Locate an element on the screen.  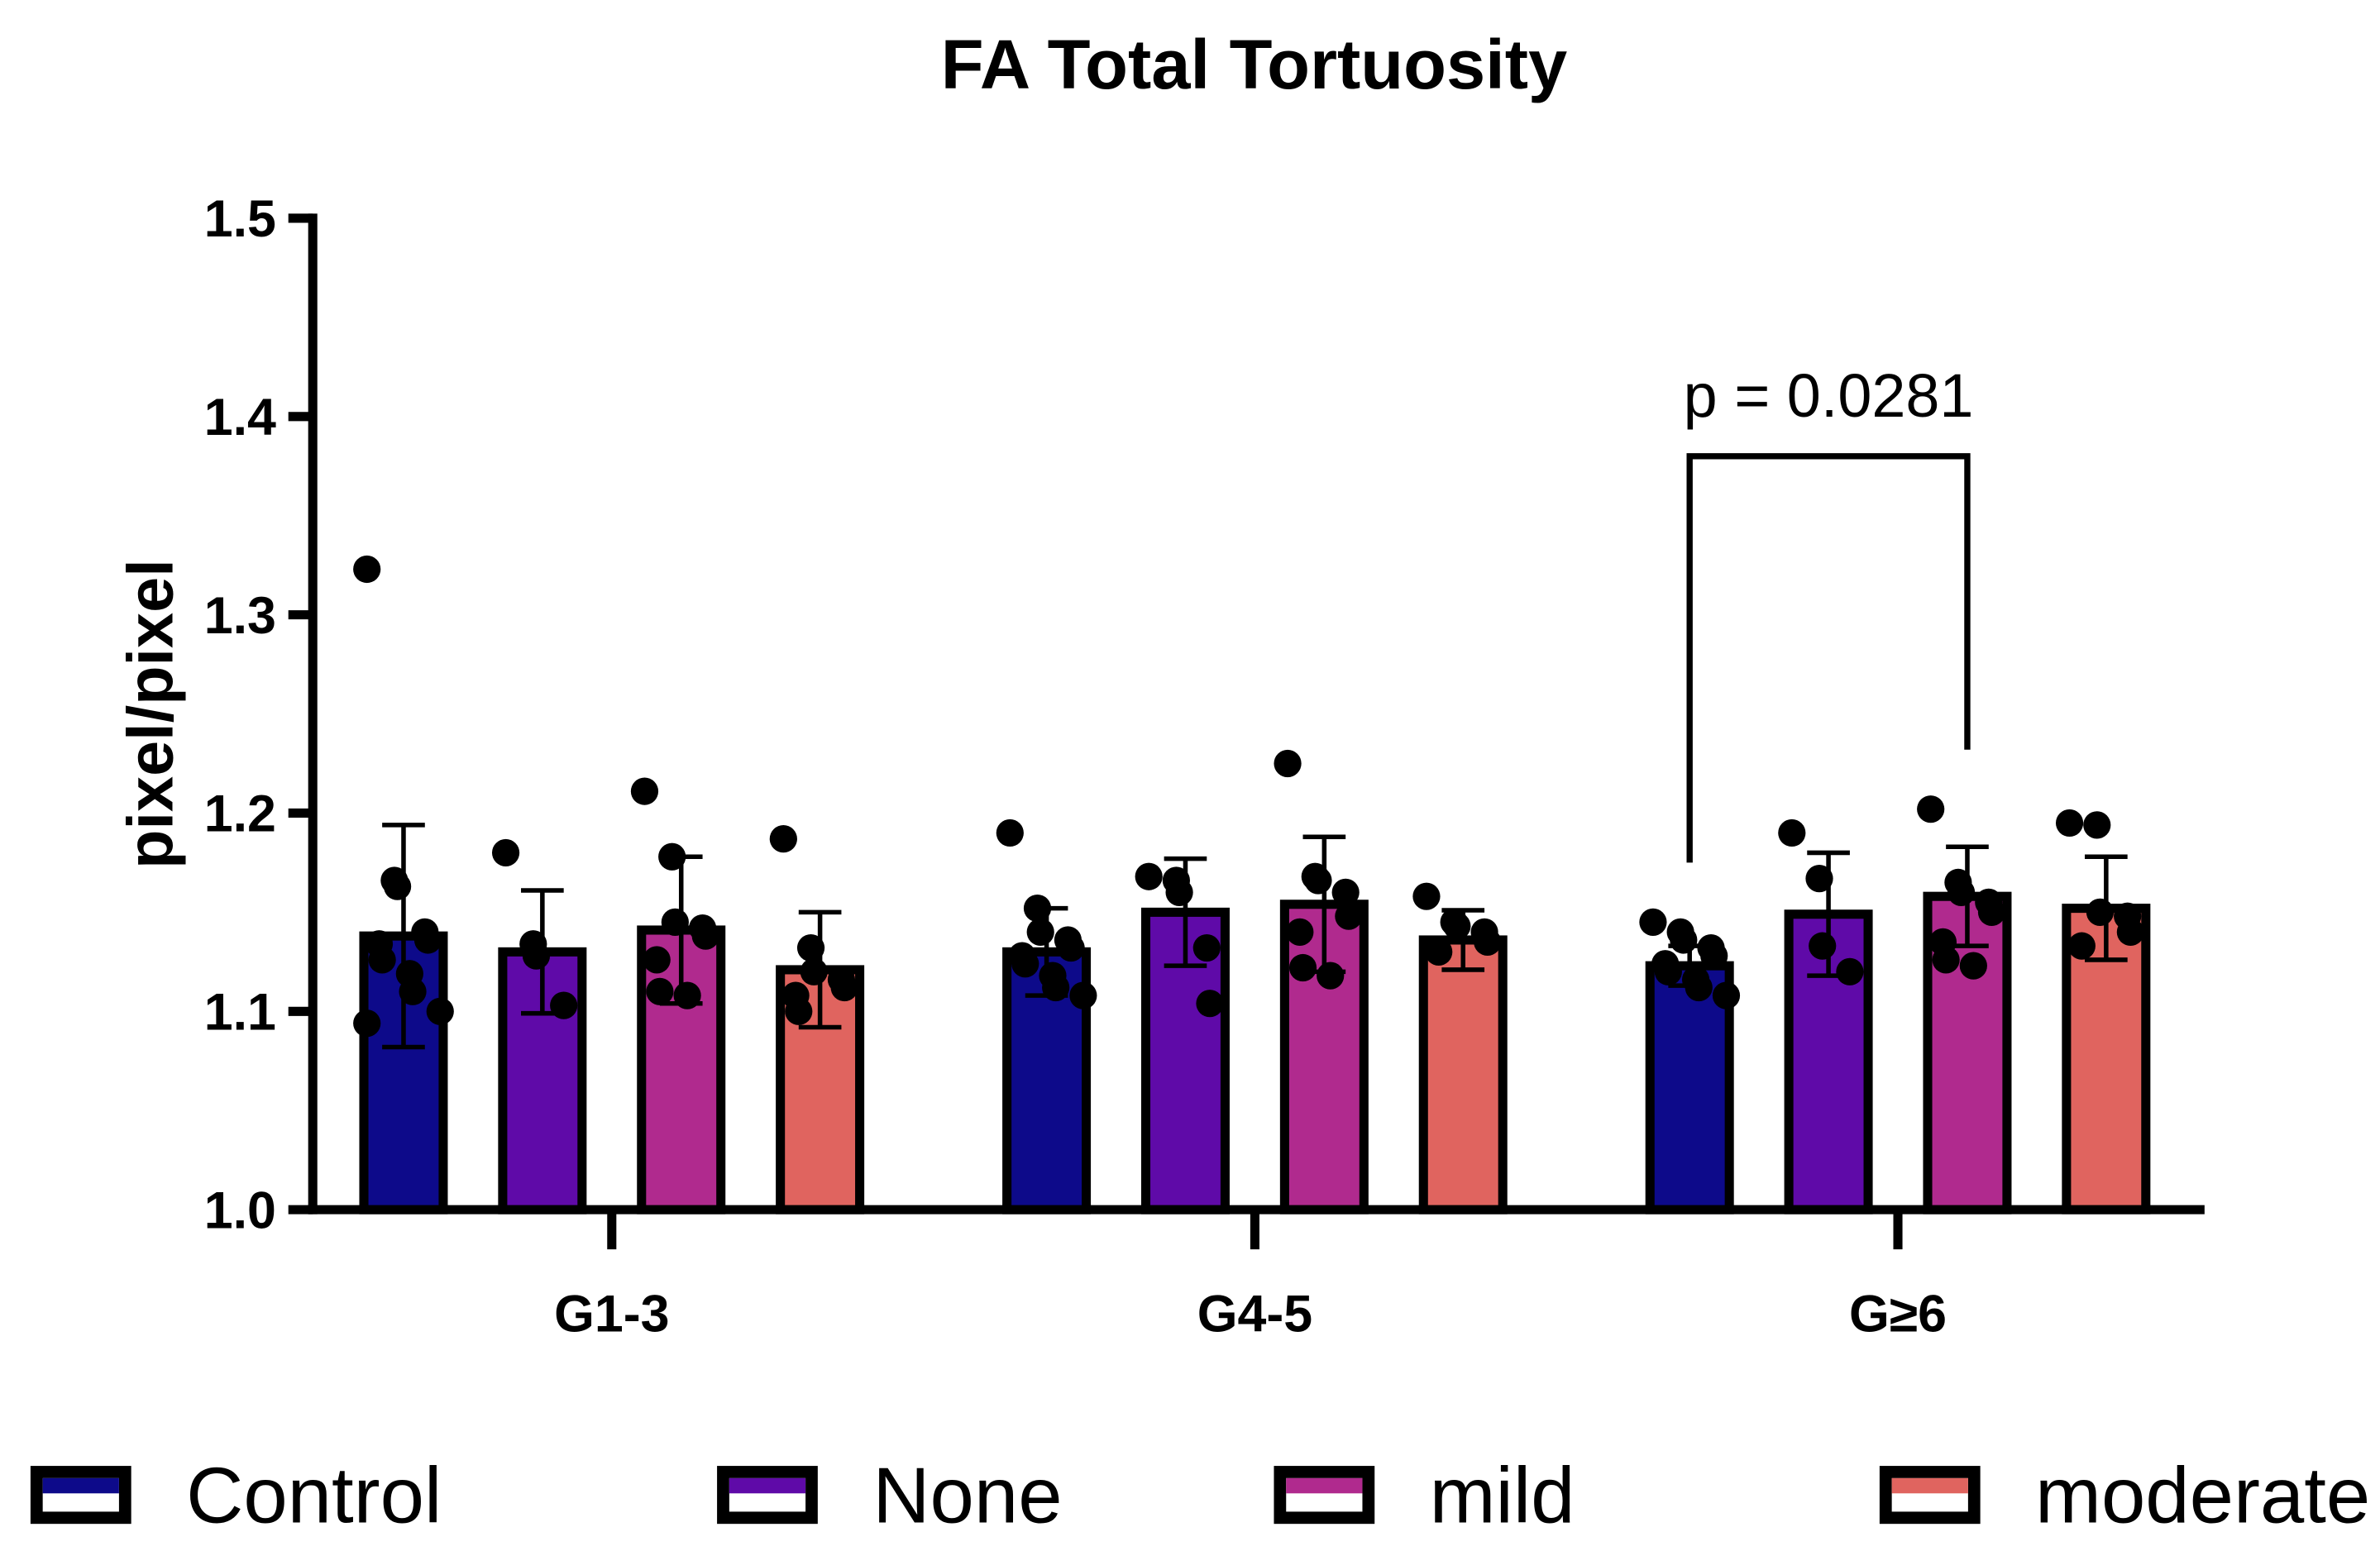
legend-label: mild is located at coordinates (1502, 1495).